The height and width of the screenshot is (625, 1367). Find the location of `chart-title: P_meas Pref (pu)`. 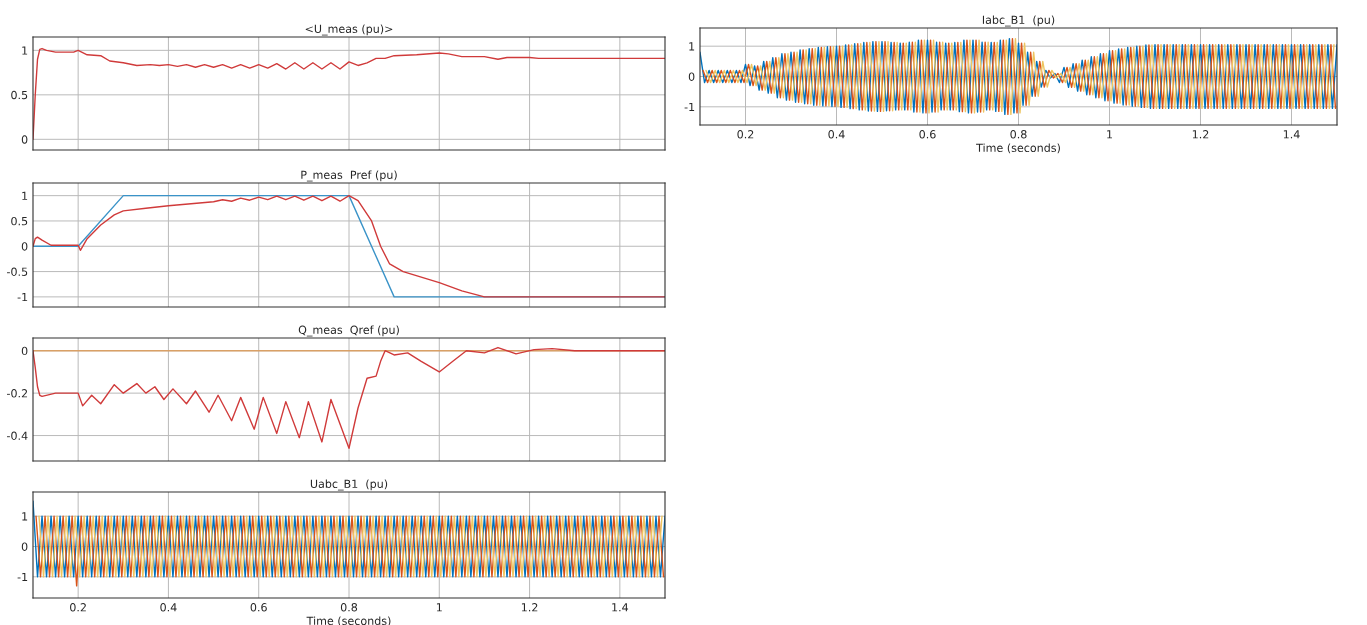

chart-title: P_meas Pref (pu) is located at coordinates (349, 176).